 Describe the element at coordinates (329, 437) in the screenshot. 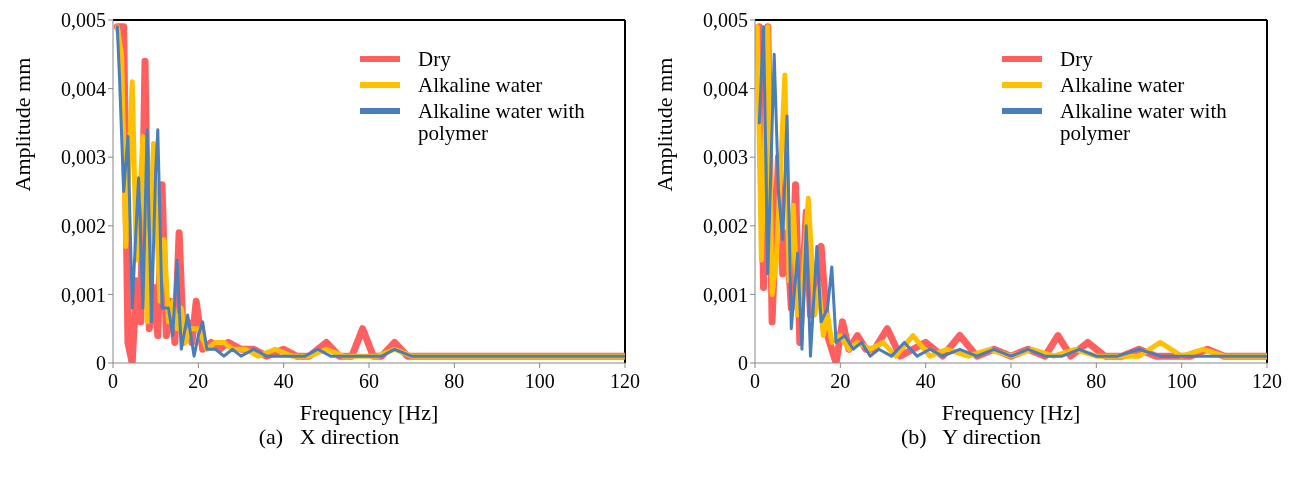

I see `text: (a) X direction` at that location.